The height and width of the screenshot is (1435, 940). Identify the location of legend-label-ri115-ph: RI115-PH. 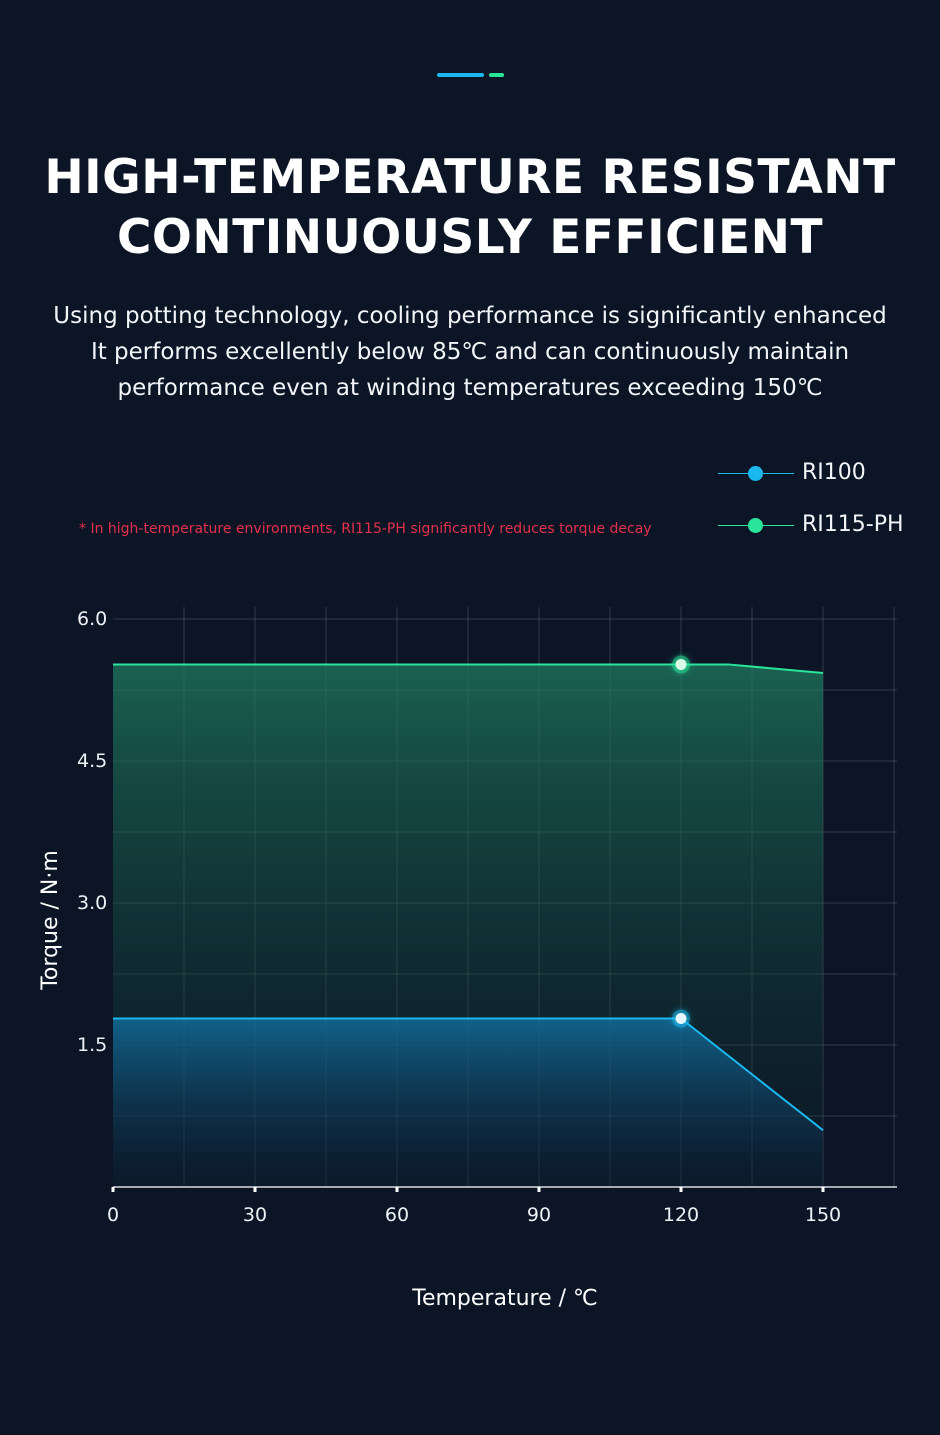
(853, 524).